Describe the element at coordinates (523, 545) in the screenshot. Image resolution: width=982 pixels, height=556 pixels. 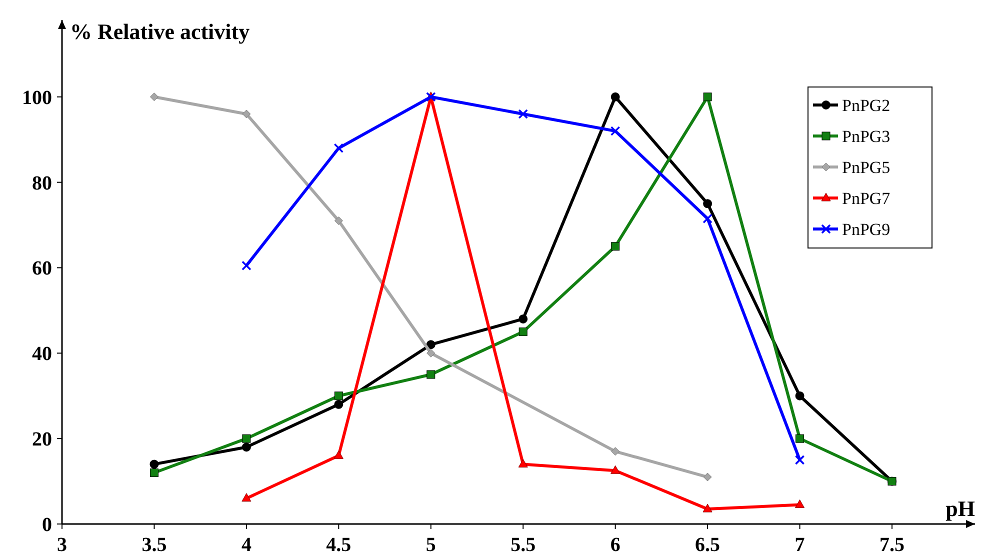
I see `x-tick-label: 5.5` at that location.